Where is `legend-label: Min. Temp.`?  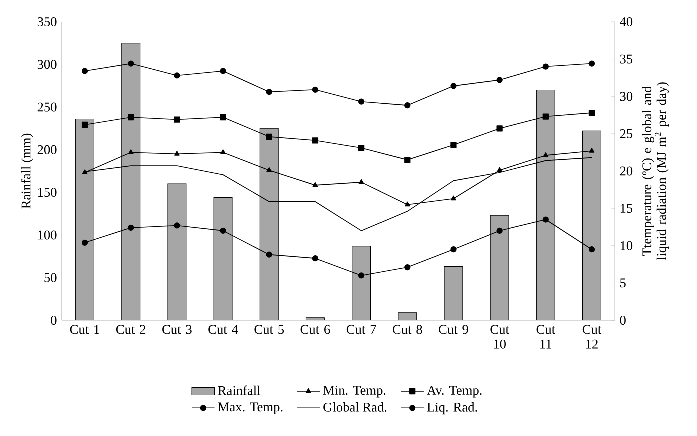 legend-label: Min. Temp. is located at coordinates (354, 392).